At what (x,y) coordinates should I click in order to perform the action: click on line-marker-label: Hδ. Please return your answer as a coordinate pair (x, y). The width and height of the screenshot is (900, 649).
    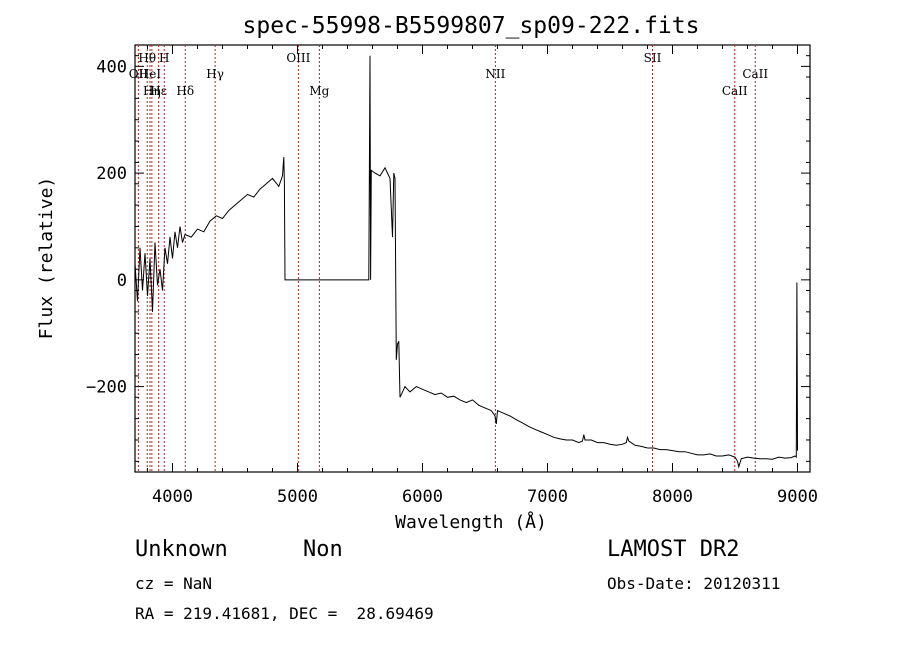
    Looking at the image, I should click on (185, 91).